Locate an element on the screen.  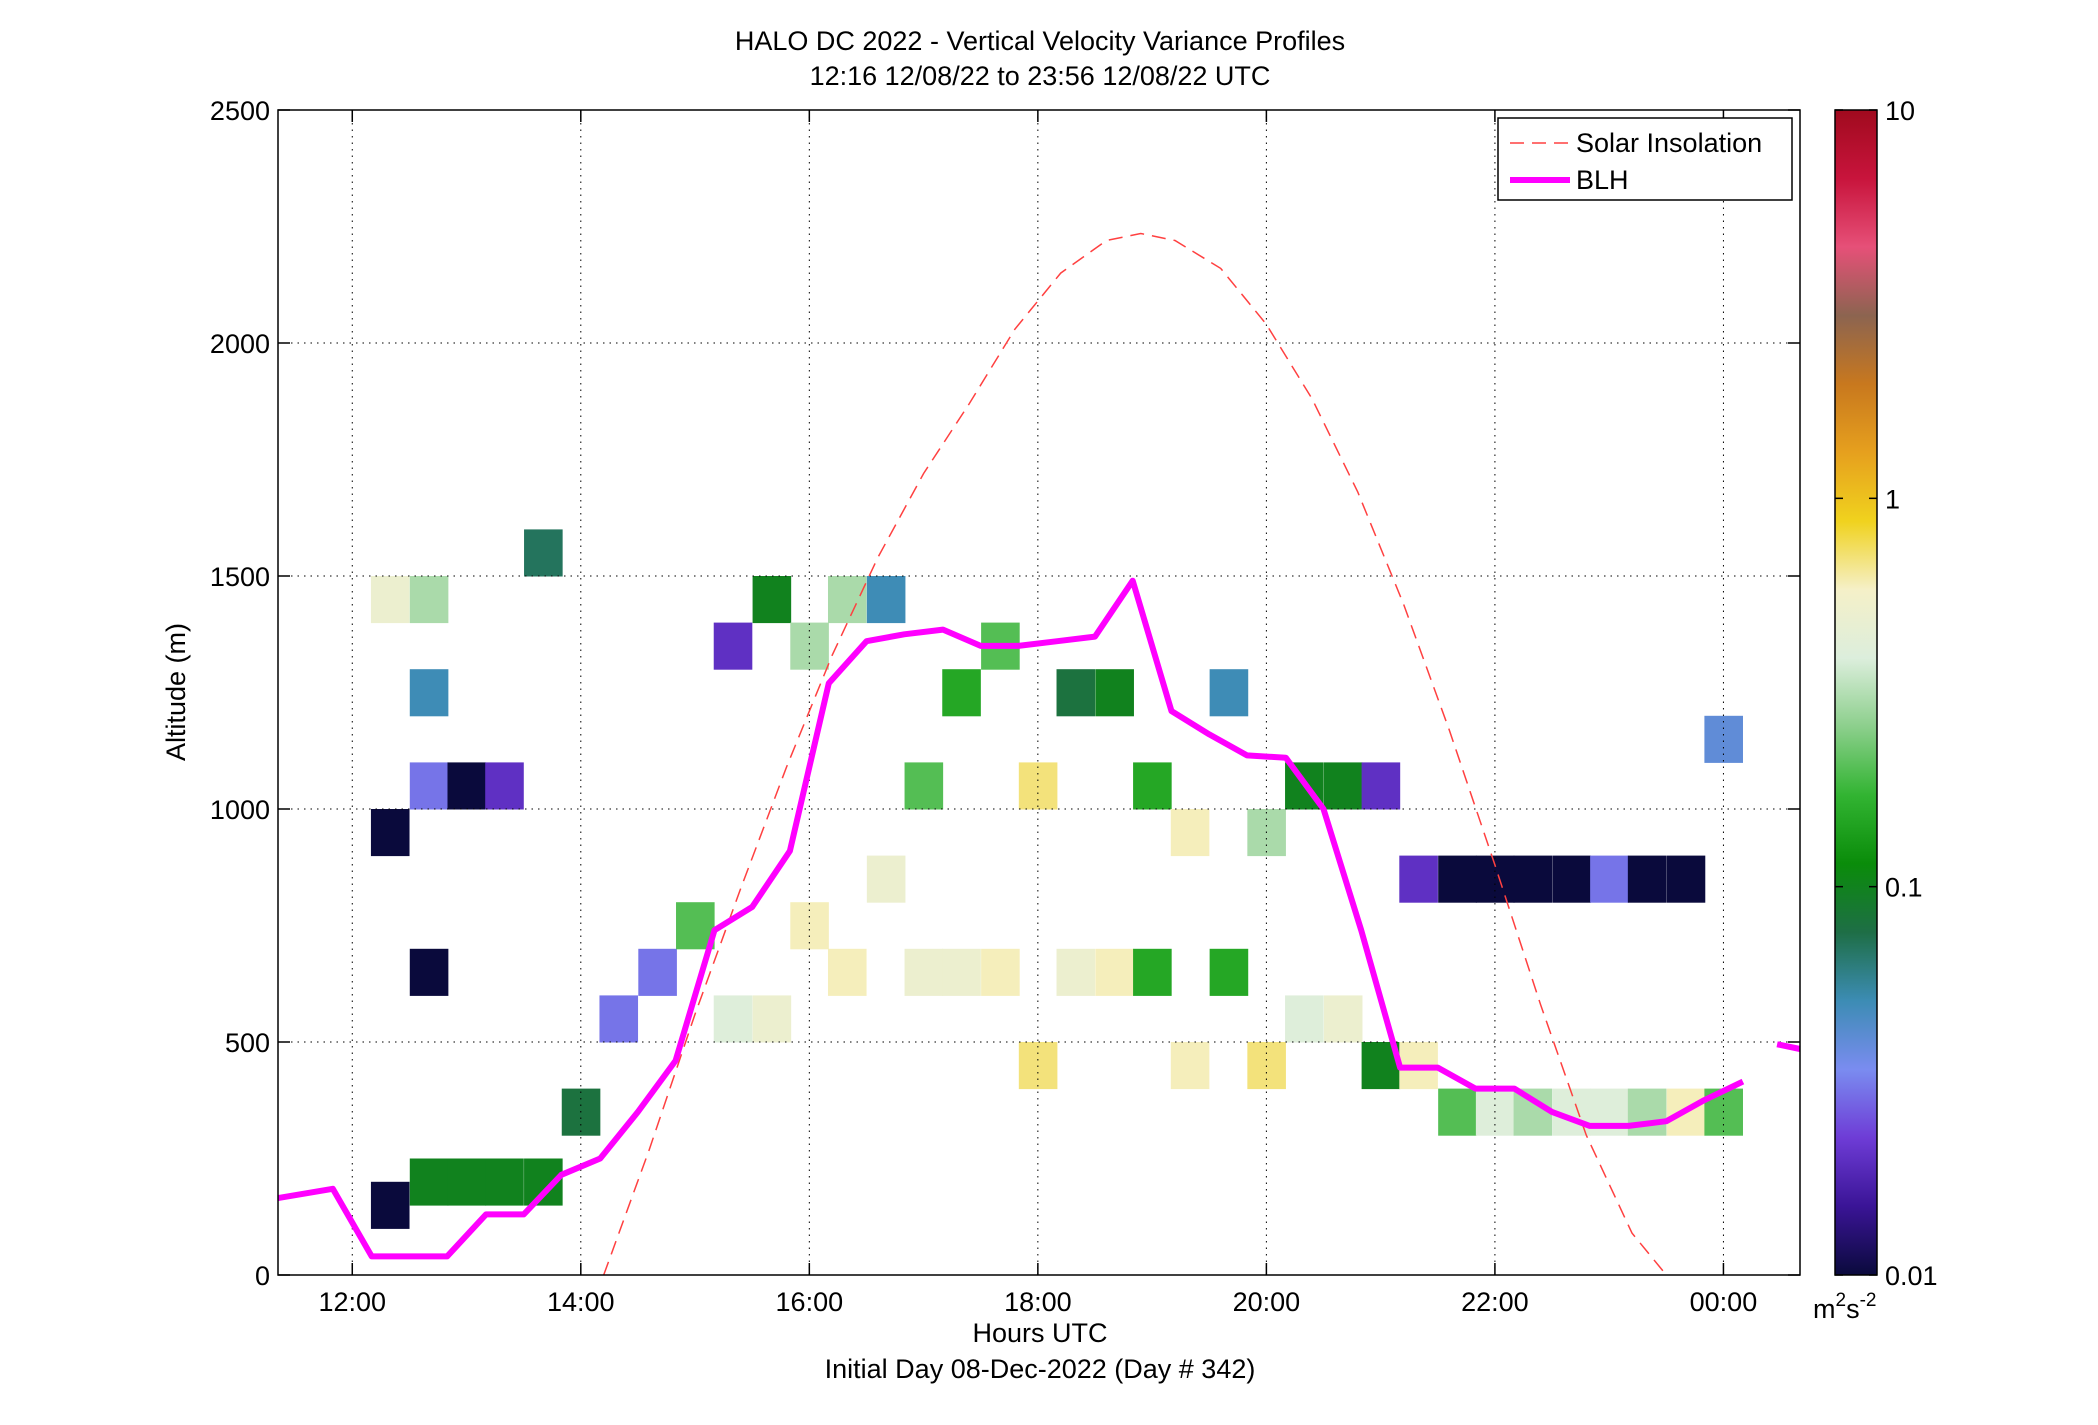
y-tick-label: 0 is located at coordinates (262, 1276).